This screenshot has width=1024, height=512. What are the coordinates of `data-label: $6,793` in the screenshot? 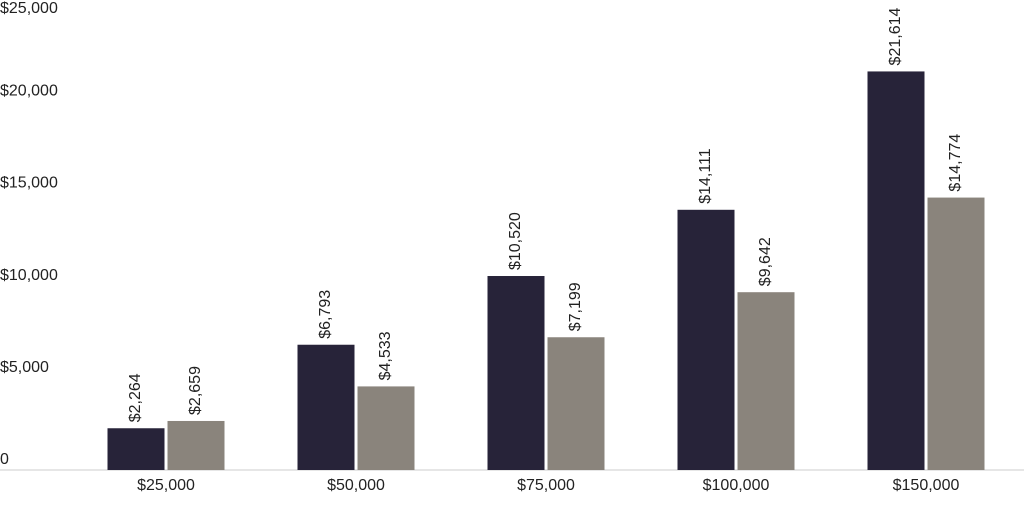 It's located at (325, 314).